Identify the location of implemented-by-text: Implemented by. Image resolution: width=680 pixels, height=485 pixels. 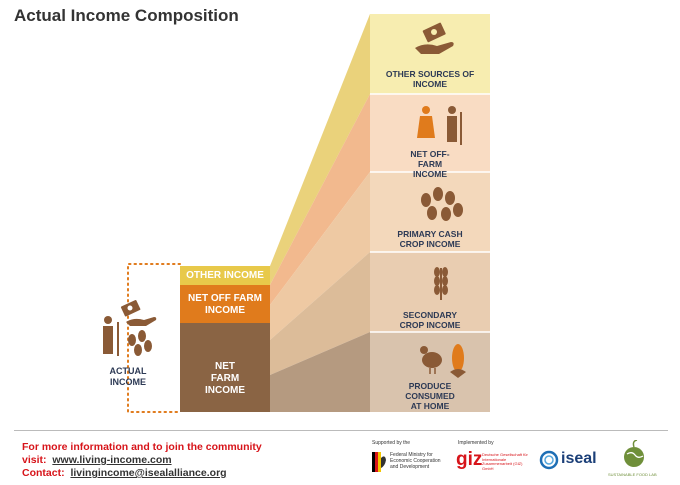
(476, 443).